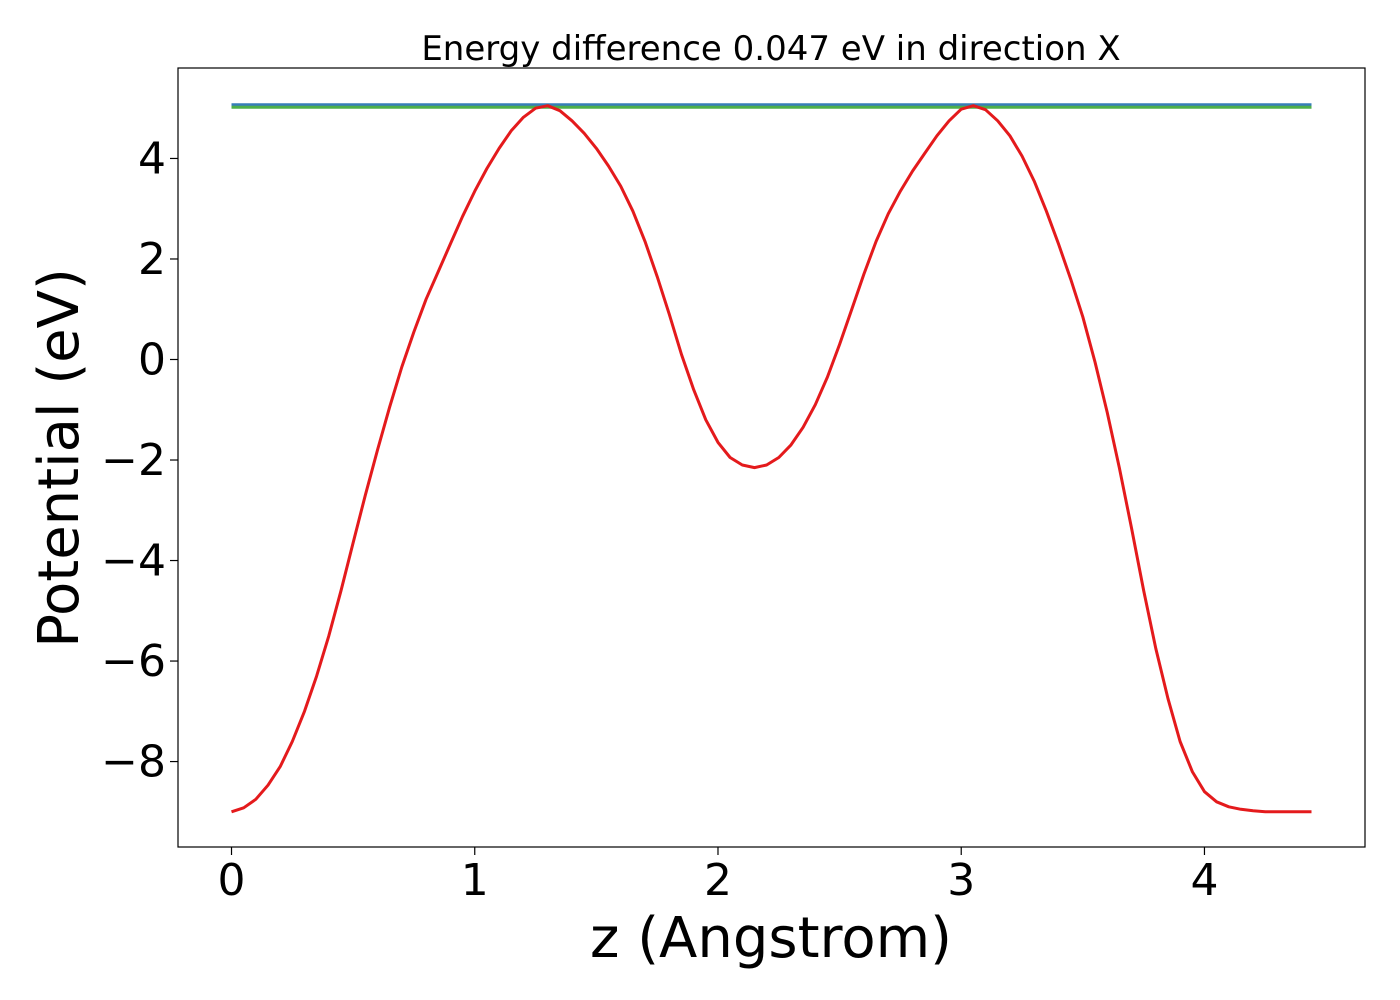 Image resolution: width=1400 pixels, height=1000 pixels. I want to click on y-axis-title: Potential (eV), so click(59, 458).